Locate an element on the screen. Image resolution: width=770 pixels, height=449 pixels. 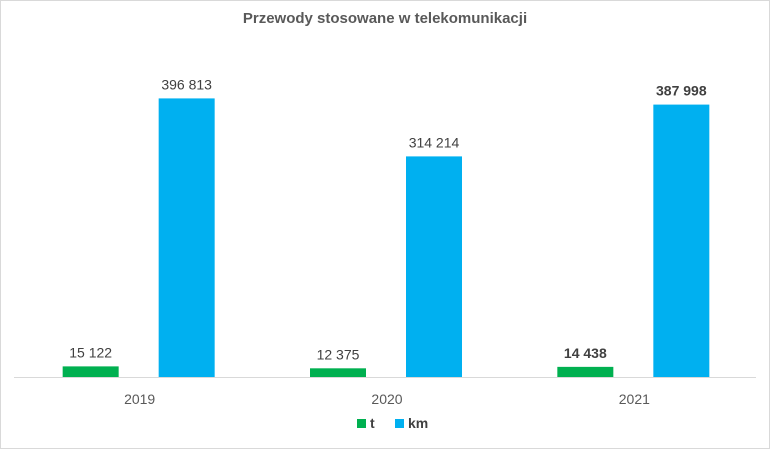
x-tick-label-2020: 2020 is located at coordinates (386, 399).